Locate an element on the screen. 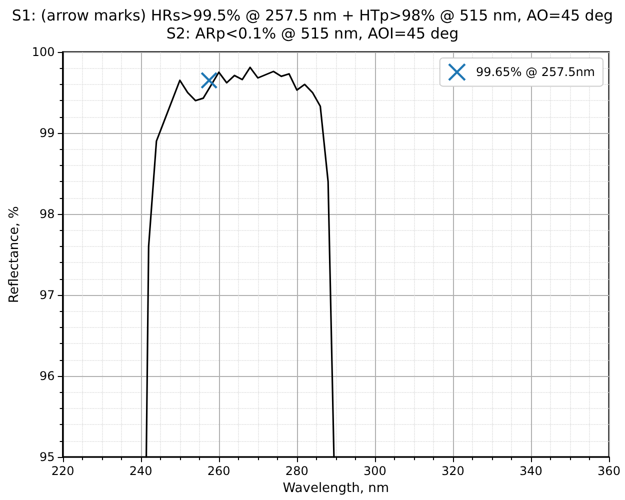 This screenshot has width=625, height=500. y-tick-label: 100 is located at coordinates (43, 52).